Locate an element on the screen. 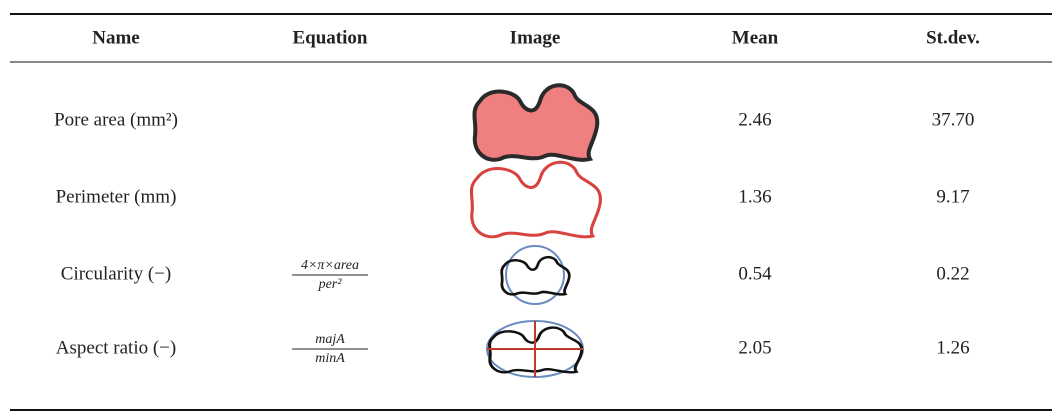 Image resolution: width=1062 pixels, height=419 pixels. column-header: St.dev. is located at coordinates (953, 37).